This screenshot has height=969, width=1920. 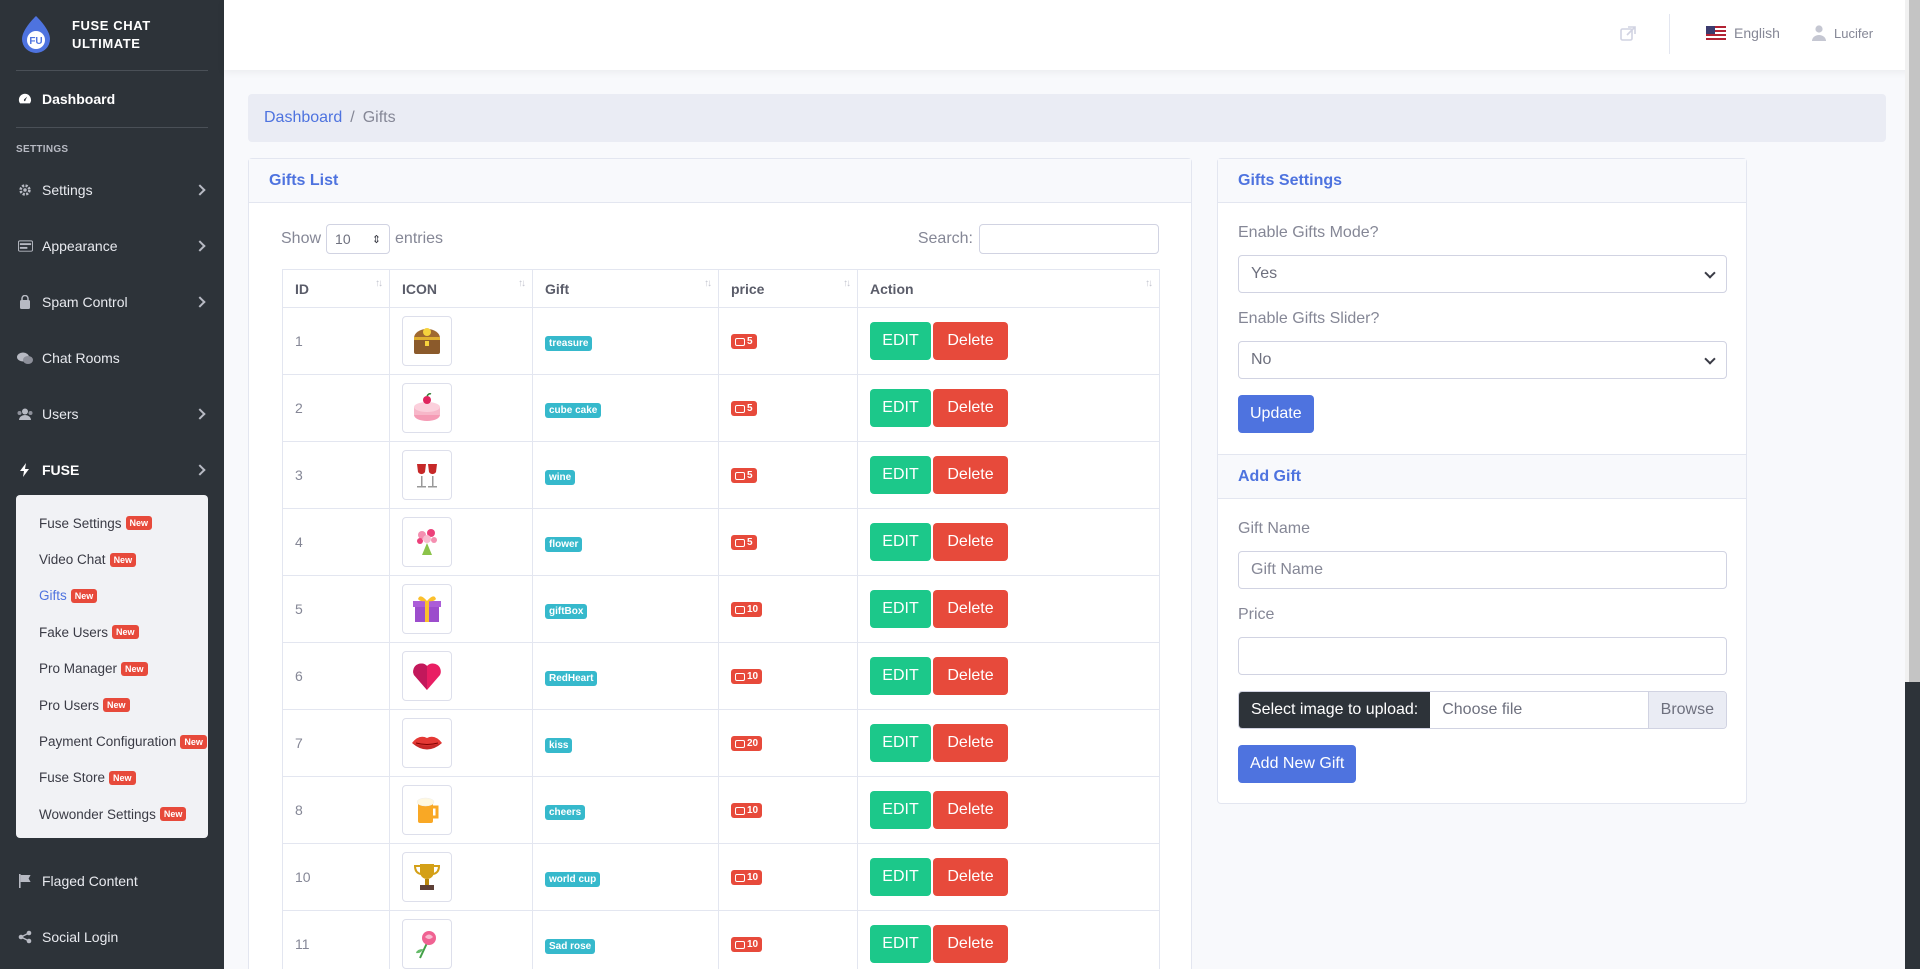 I want to click on scrollbar-track-bottom, so click(x=1912, y=825).